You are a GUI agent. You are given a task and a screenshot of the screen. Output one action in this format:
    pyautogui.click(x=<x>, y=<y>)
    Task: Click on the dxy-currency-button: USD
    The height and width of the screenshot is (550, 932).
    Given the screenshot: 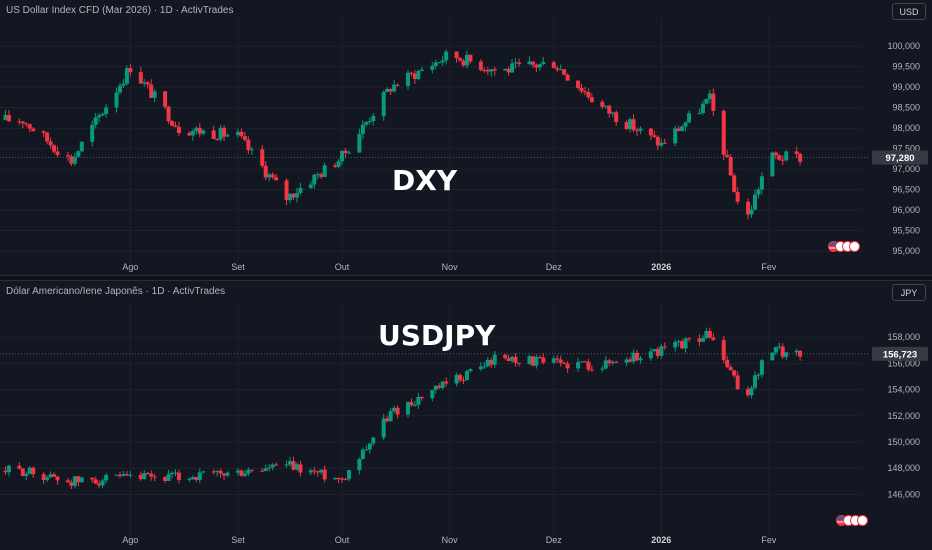 What is the action you would take?
    pyautogui.click(x=909, y=11)
    